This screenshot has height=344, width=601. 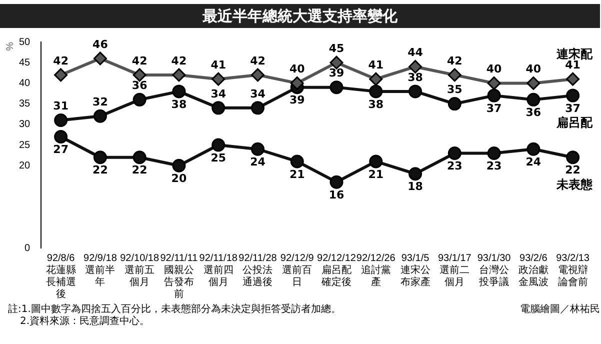 What do you see at coordinates (494, 270) in the screenshot?
I see `x-tick-label: 93/1/30 台灣公投爭議` at bounding box center [494, 270].